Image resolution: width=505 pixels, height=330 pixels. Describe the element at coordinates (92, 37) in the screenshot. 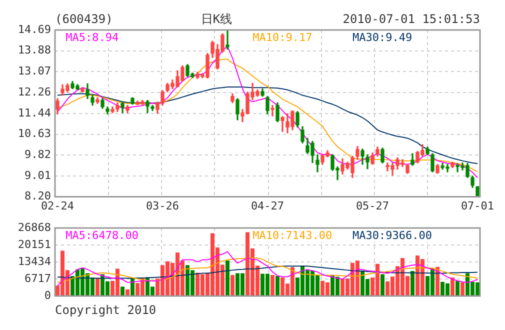

I see `text: MA5:8.94` at that location.